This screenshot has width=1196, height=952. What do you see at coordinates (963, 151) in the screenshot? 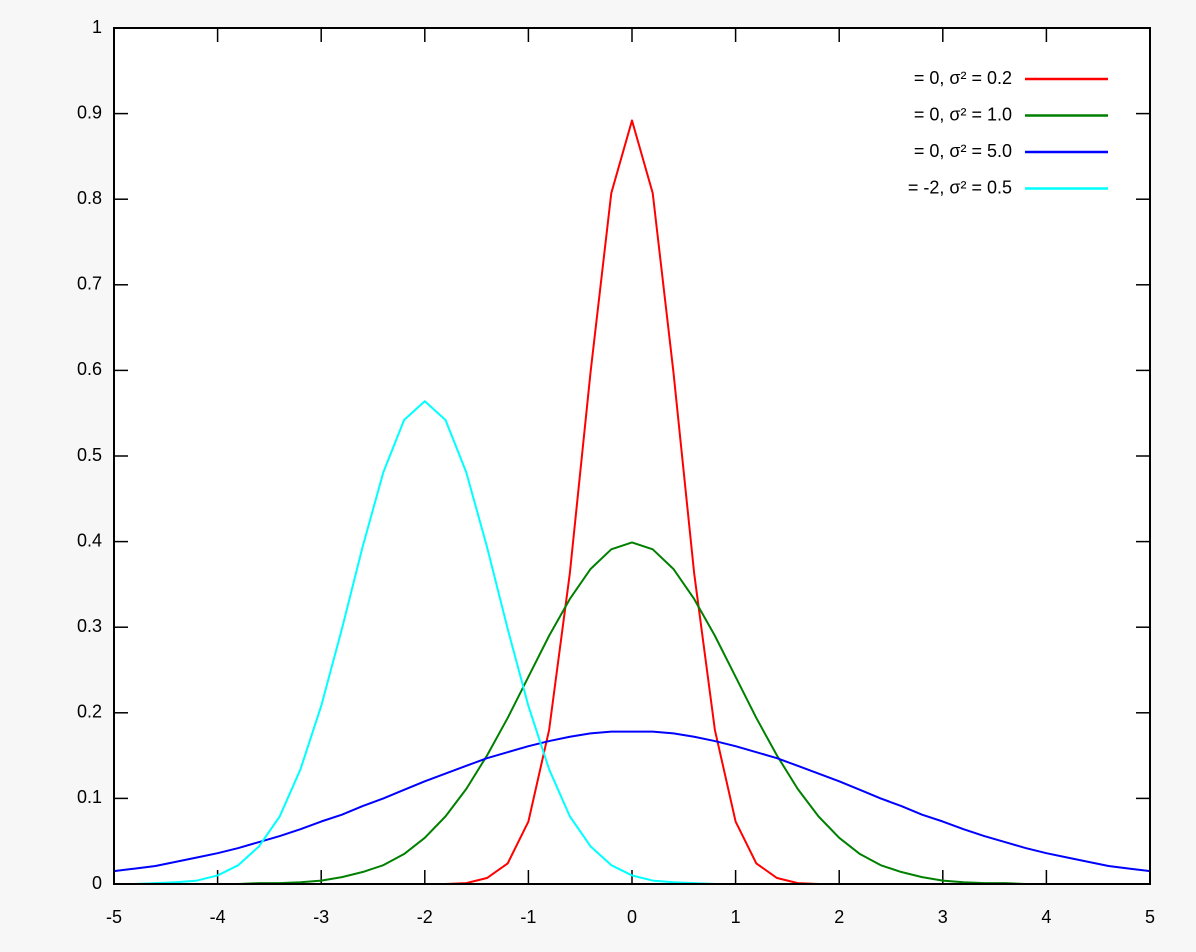
I see `legend-label: = 0, σ² = 5.0` at bounding box center [963, 151].